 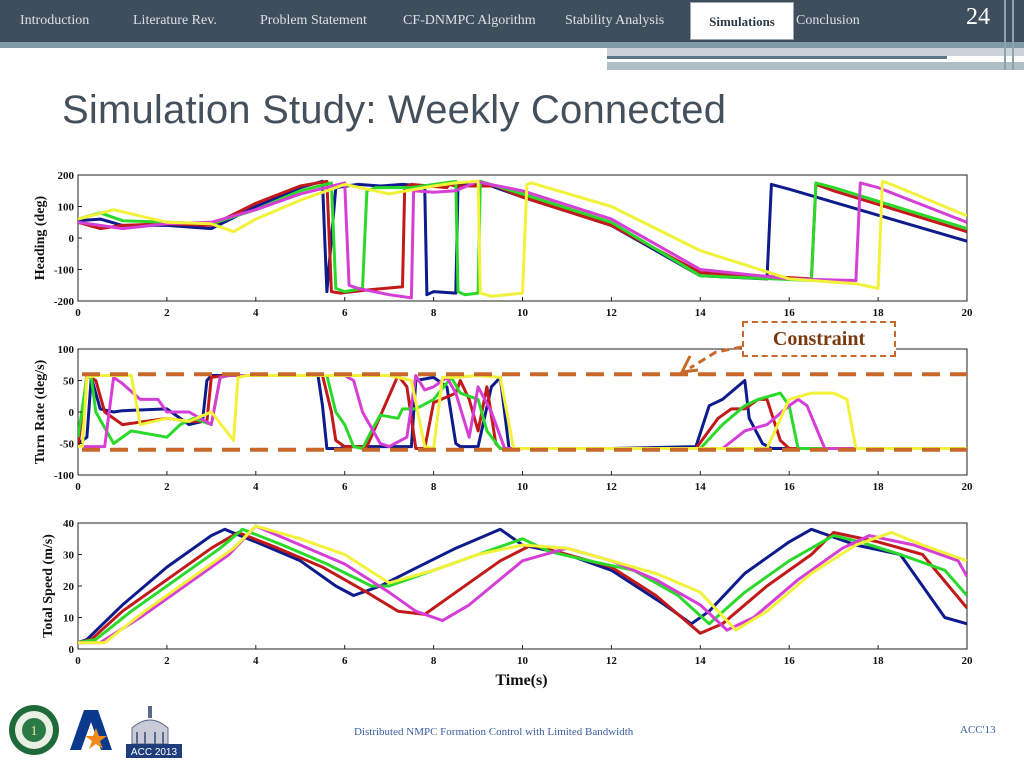 I want to click on y-tick-label: -50, so click(x=66, y=445).